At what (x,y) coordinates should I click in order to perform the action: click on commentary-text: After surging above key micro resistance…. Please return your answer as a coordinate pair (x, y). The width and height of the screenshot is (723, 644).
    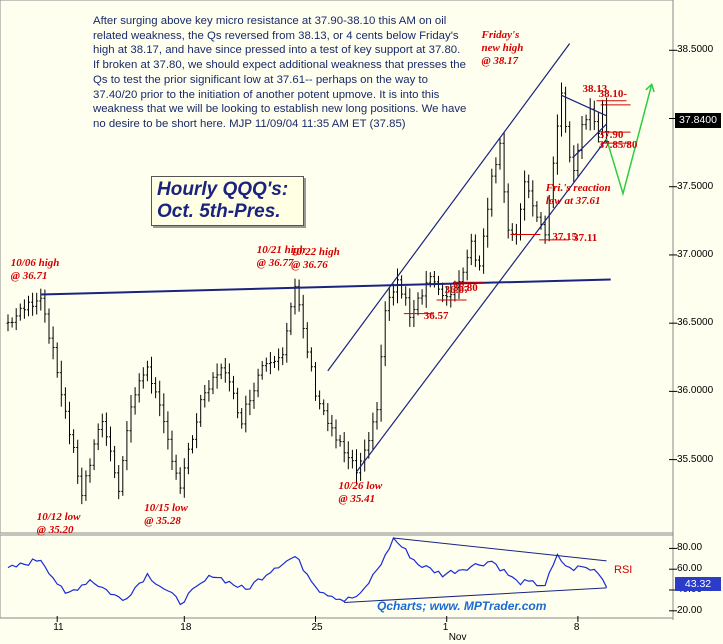
    Looking at the image, I should click on (280, 72).